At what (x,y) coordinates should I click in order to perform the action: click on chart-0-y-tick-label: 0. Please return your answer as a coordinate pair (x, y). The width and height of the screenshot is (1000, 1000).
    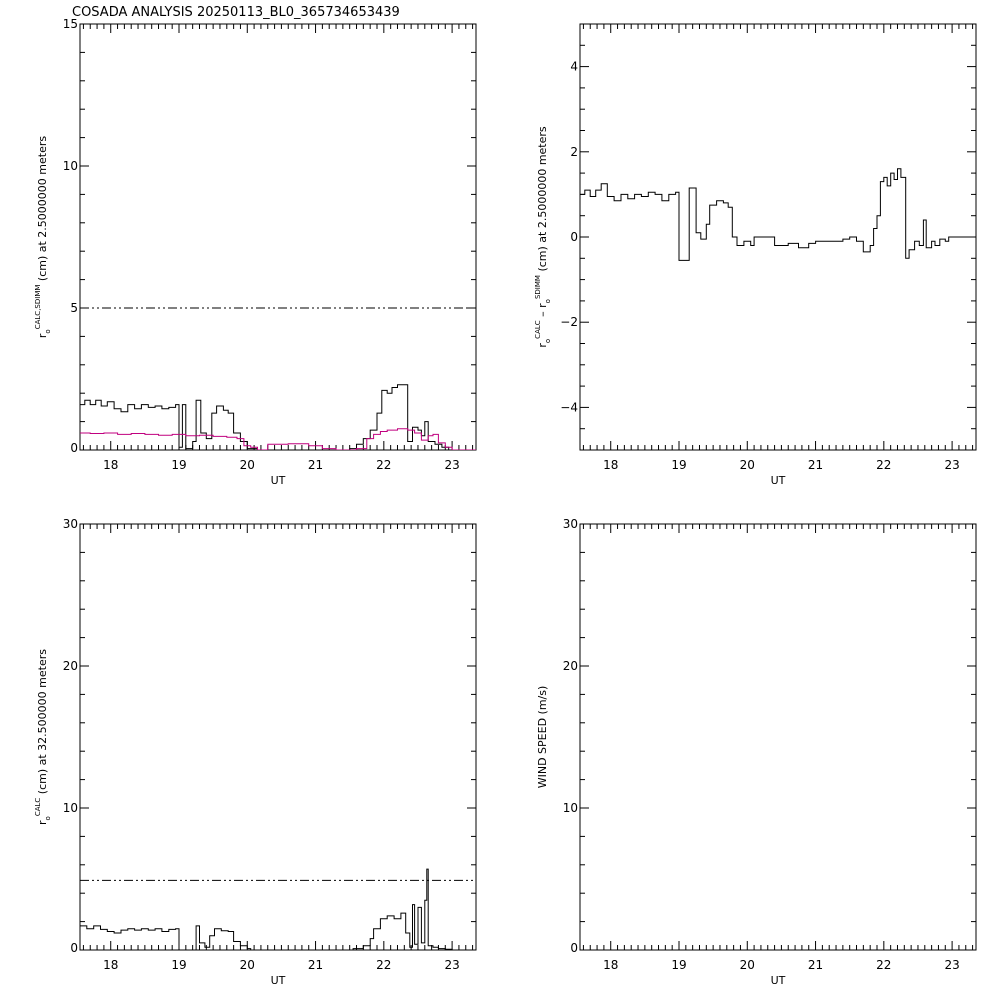
    Looking at the image, I should click on (74, 448).